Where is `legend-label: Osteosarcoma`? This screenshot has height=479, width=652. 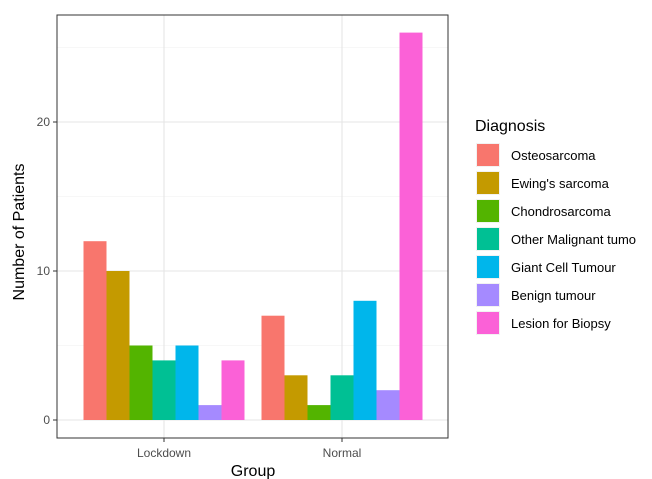
legend-label: Osteosarcoma is located at coordinates (553, 155).